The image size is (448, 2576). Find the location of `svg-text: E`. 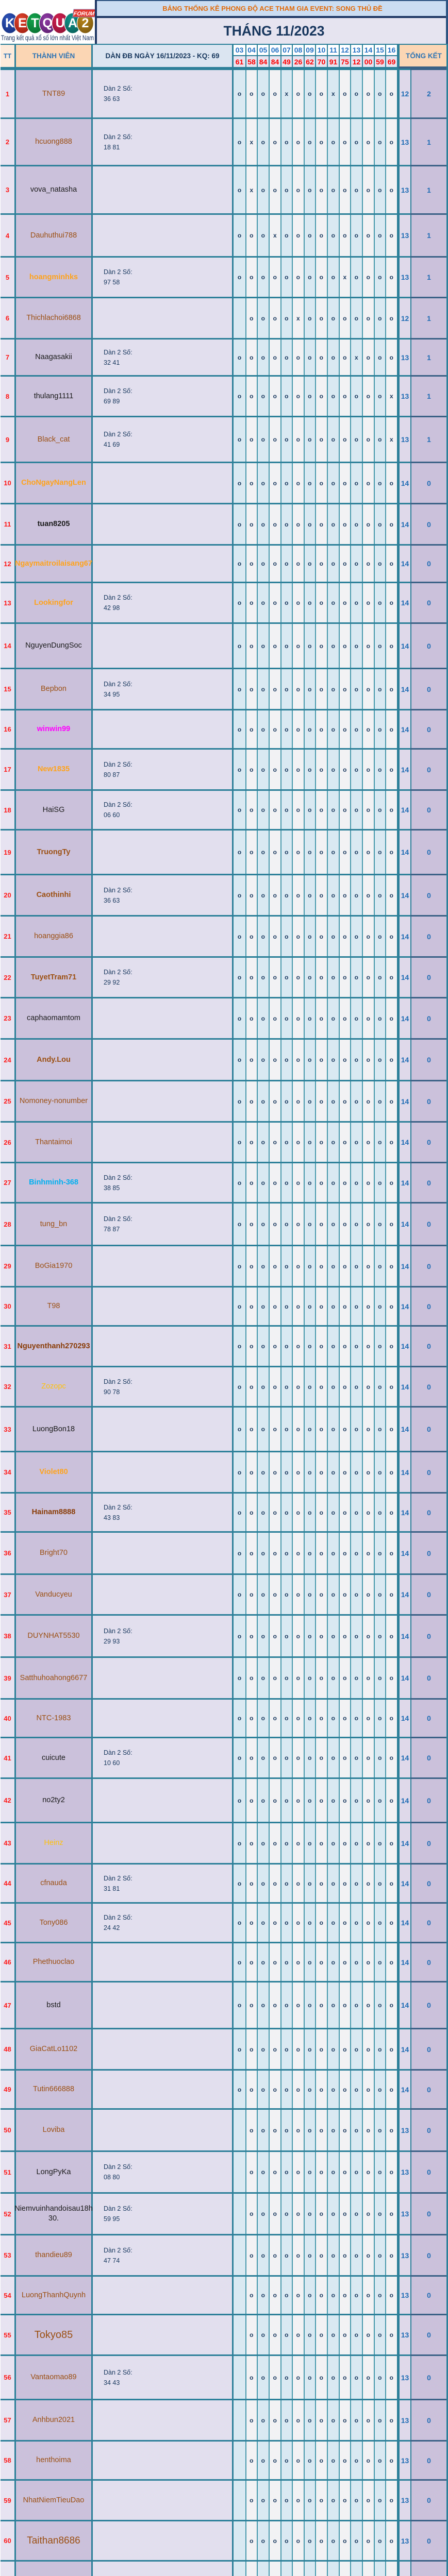

svg-text: E is located at coordinates (23, 23).